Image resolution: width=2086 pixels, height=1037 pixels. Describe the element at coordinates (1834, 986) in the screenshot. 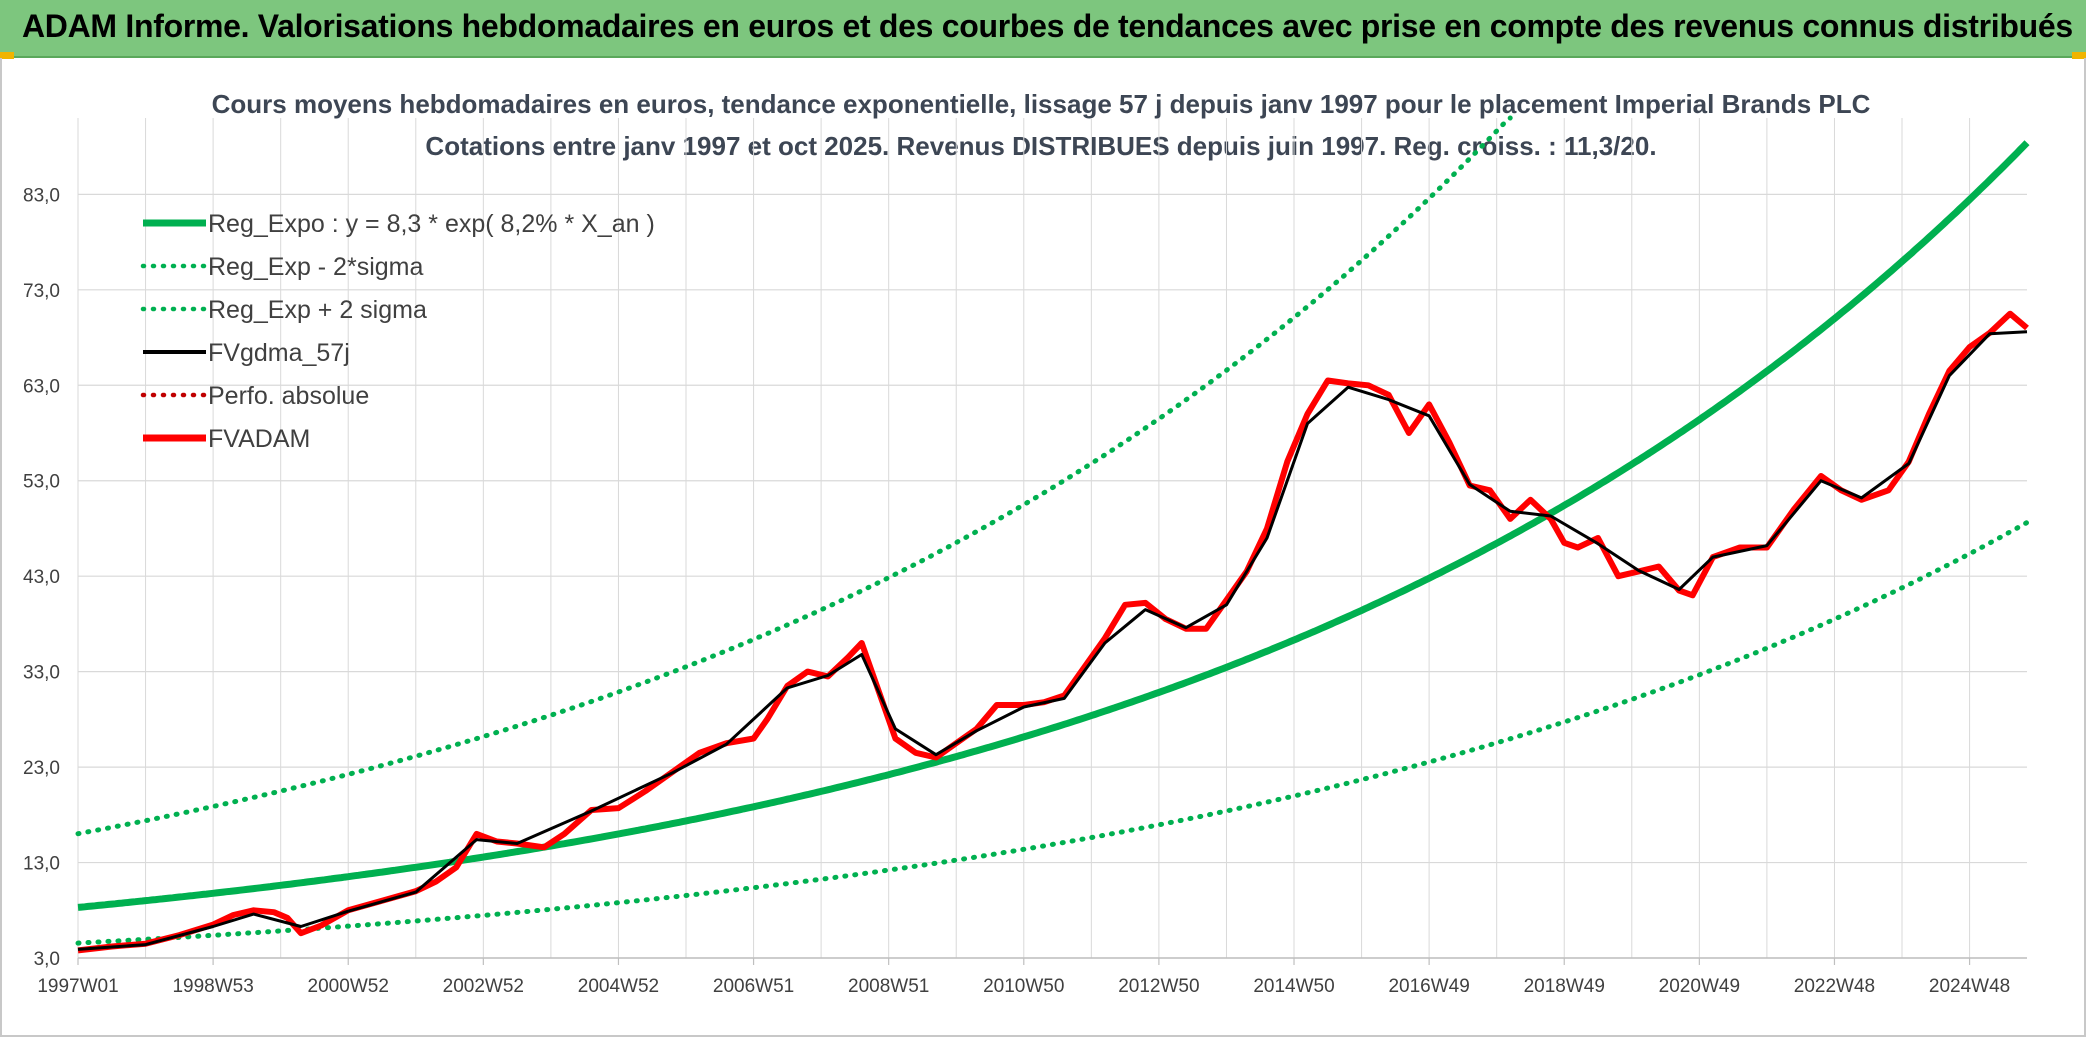

I see `x-tick-label: 2022W48` at that location.